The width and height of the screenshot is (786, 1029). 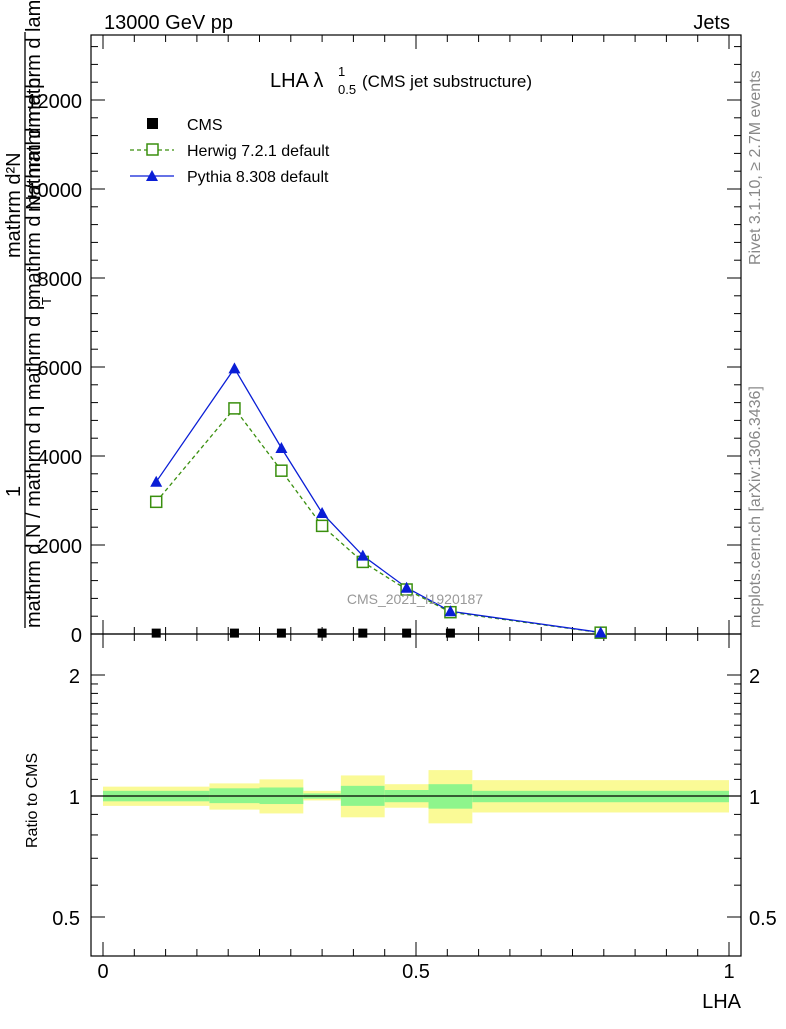 I want to click on plot-title: LHA λ 1 0.5 (CMS jet substructure), so click(x=401, y=80).